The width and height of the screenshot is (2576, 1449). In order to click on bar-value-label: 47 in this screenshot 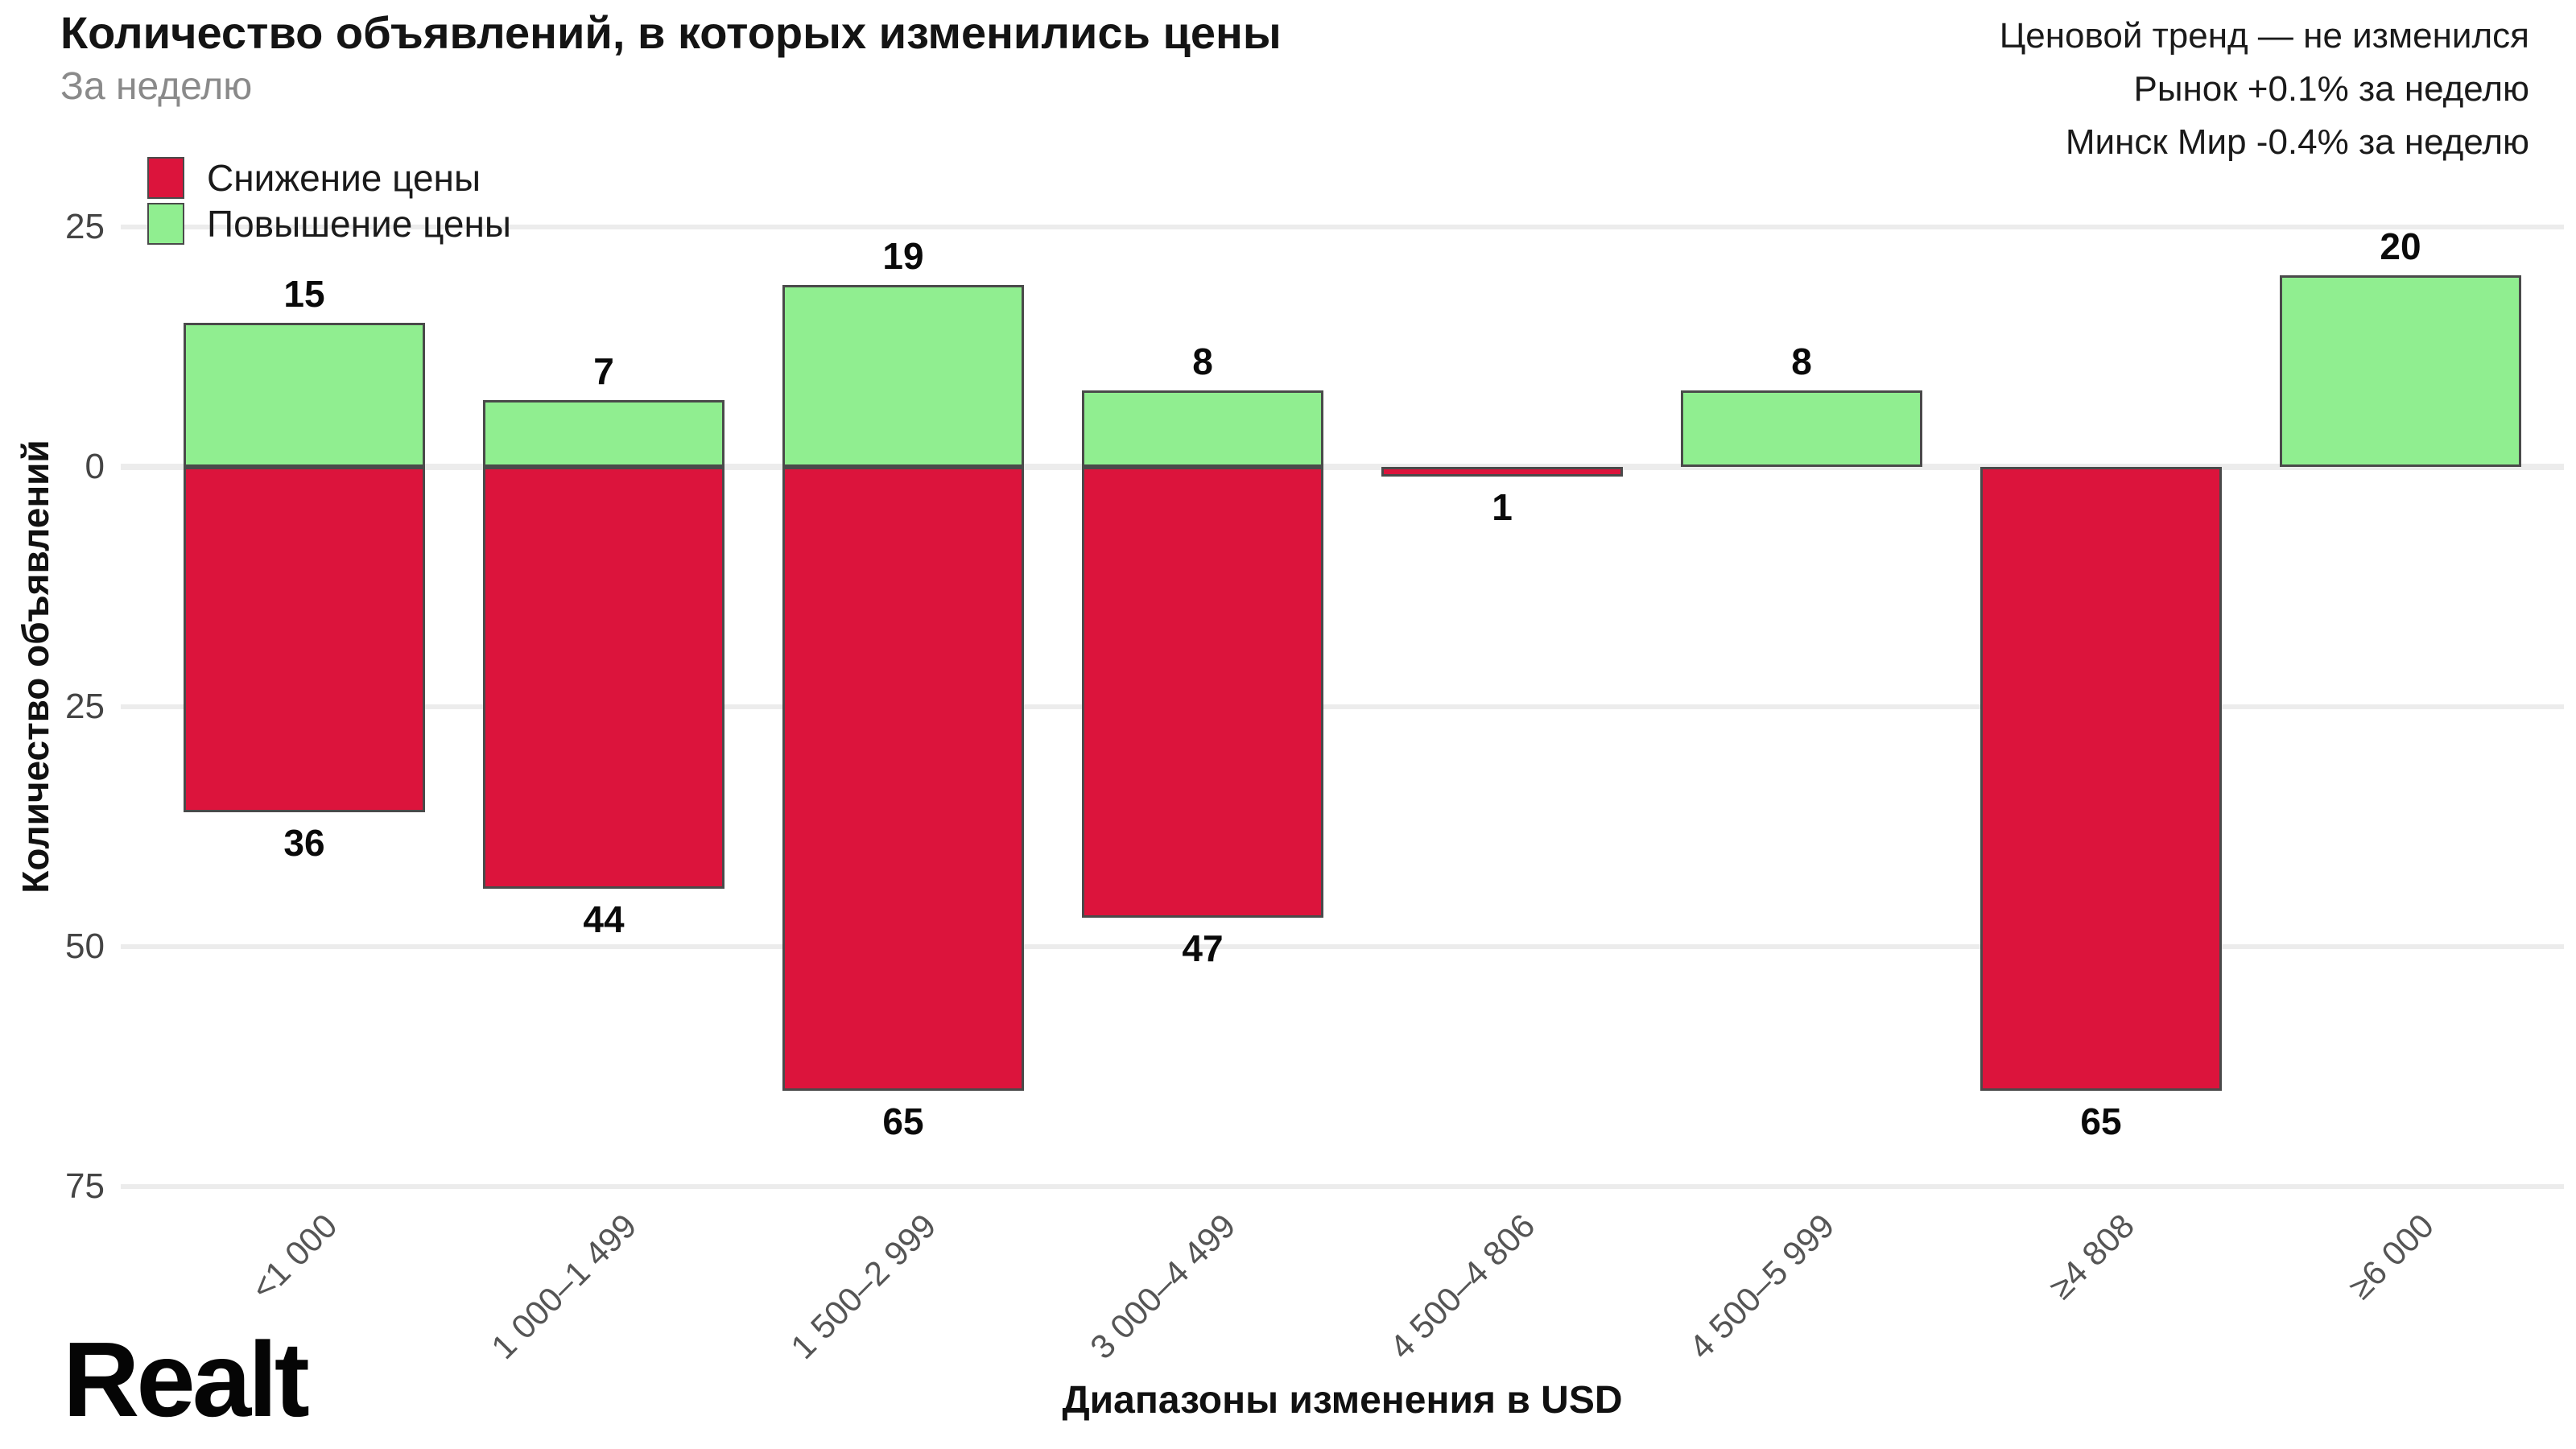, I will do `click(1203, 948)`.